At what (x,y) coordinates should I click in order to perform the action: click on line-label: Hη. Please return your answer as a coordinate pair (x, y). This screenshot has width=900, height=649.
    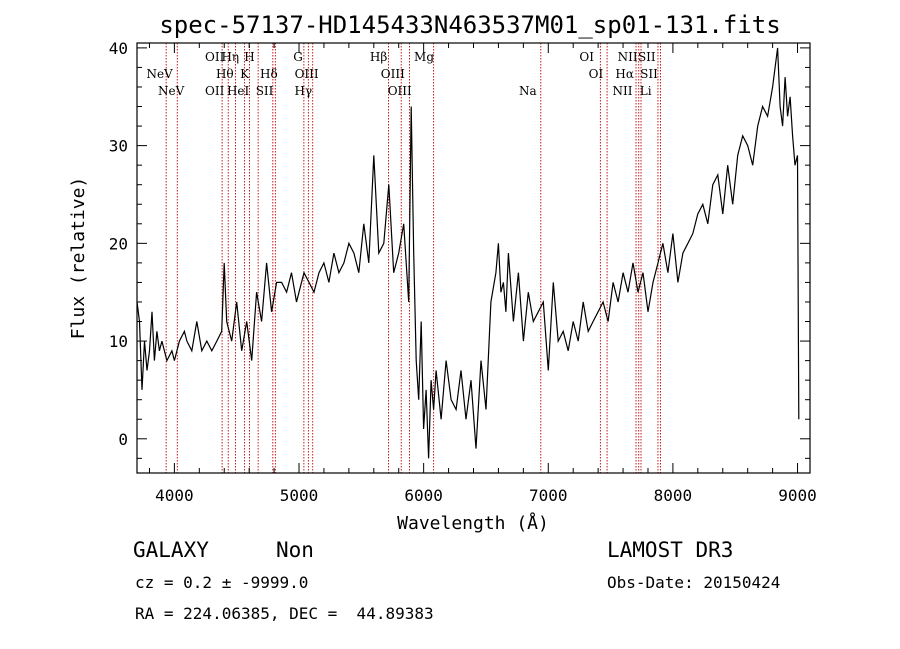
    Looking at the image, I should click on (230, 57).